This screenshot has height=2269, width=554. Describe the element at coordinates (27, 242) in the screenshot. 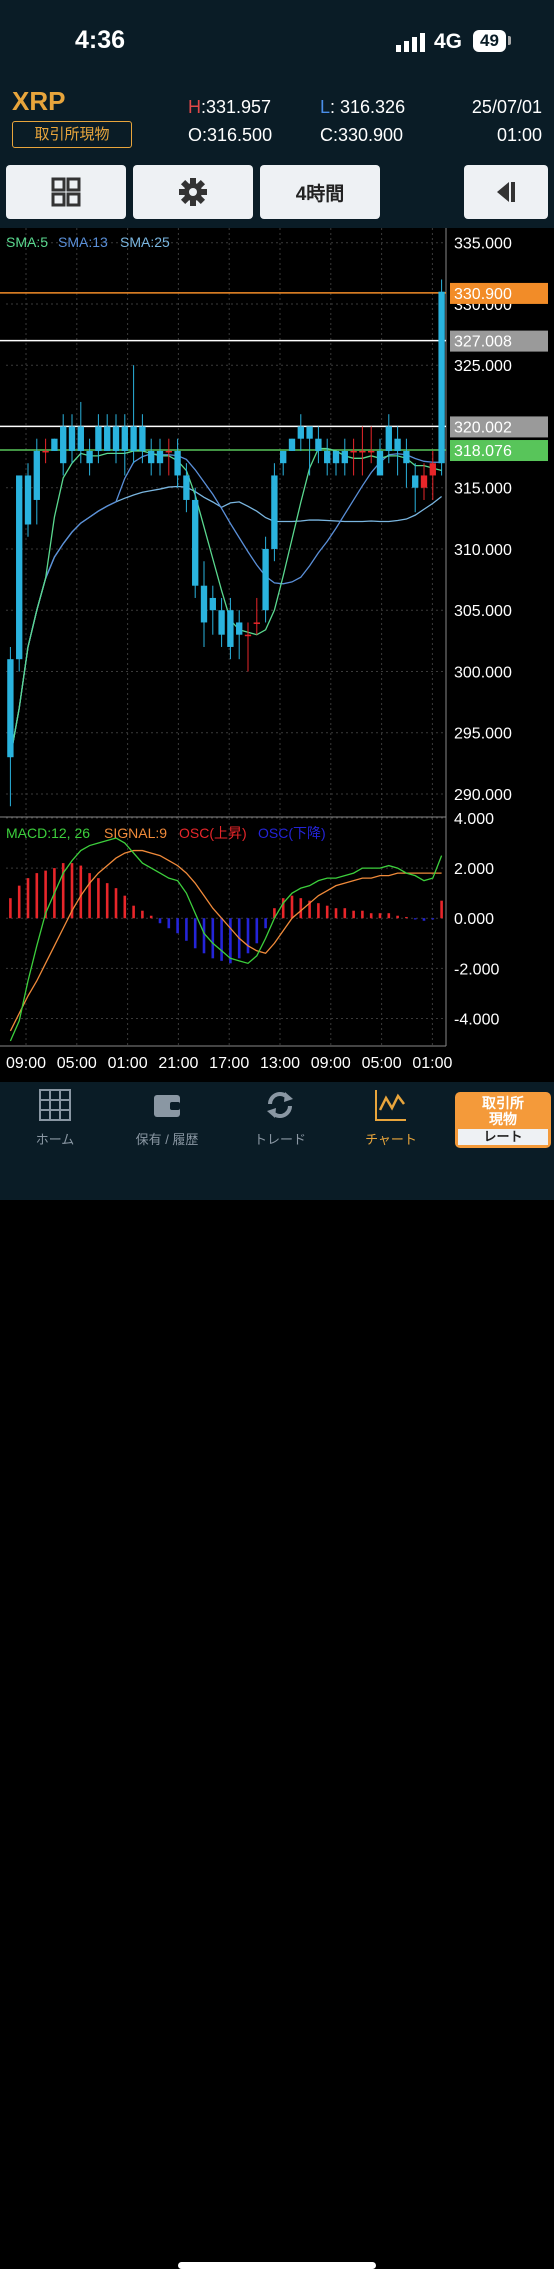

I see `sma-legend-item: SMA:5` at that location.